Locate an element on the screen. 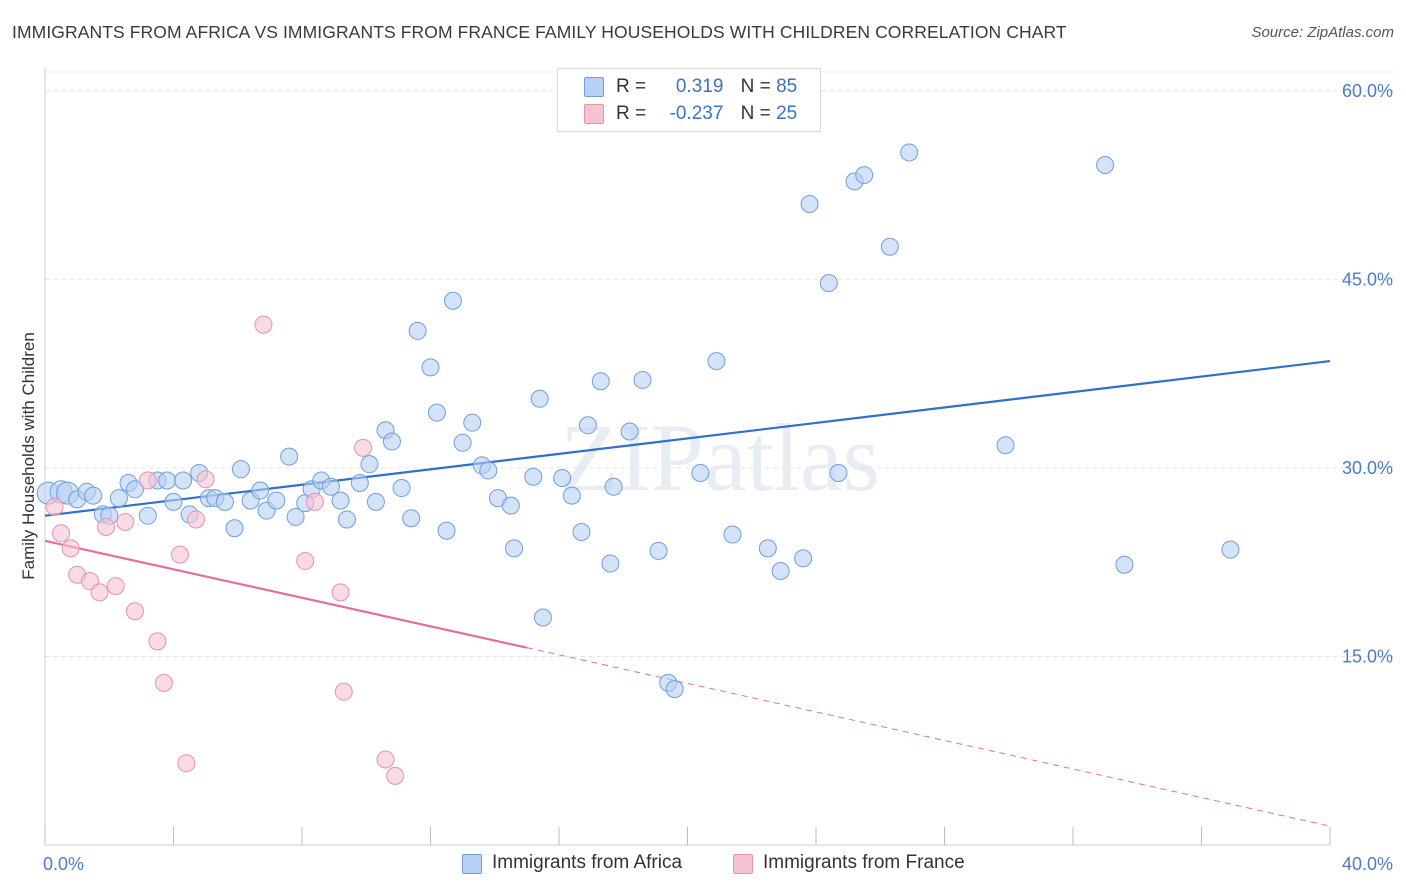 The width and height of the screenshot is (1406, 892). x-tick-label: 0.0% is located at coordinates (63, 864).